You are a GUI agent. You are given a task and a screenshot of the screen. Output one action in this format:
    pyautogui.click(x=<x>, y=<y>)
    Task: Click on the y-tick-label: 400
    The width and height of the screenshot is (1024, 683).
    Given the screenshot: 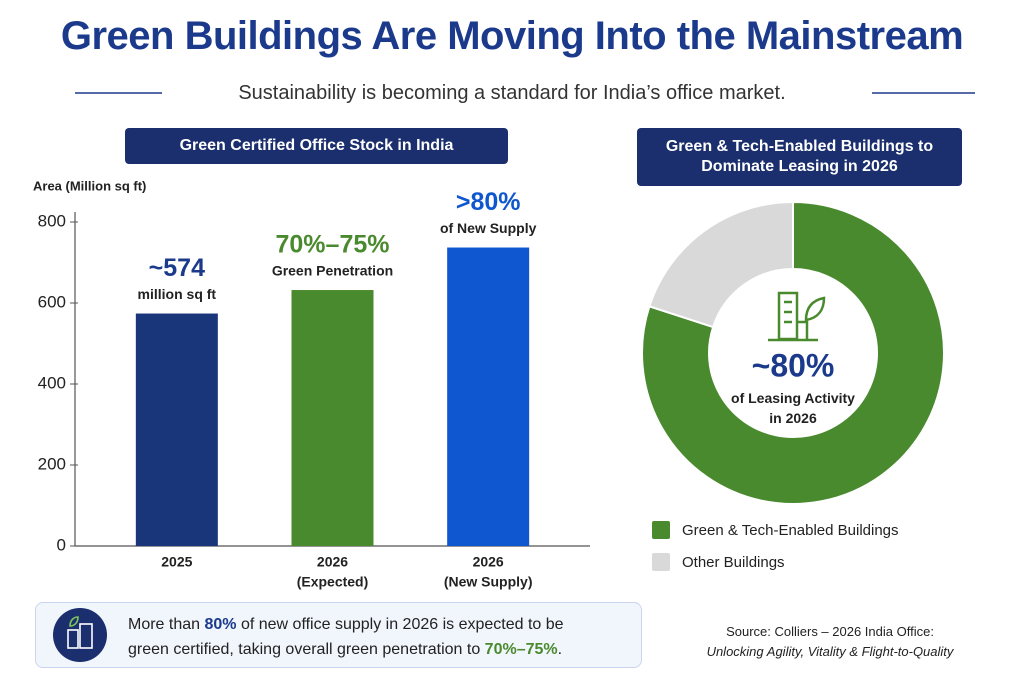 What is the action you would take?
    pyautogui.click(x=52, y=382)
    